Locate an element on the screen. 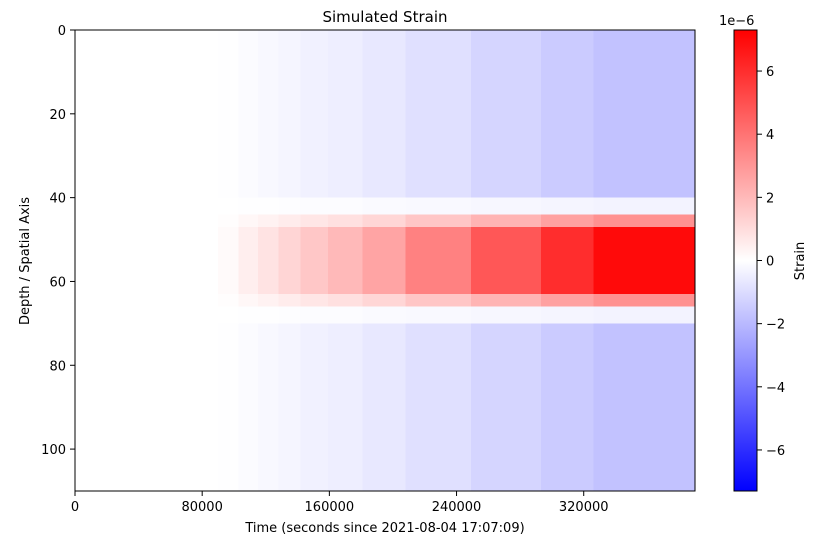  colorbar-tick-label: 6 is located at coordinates (770, 72).